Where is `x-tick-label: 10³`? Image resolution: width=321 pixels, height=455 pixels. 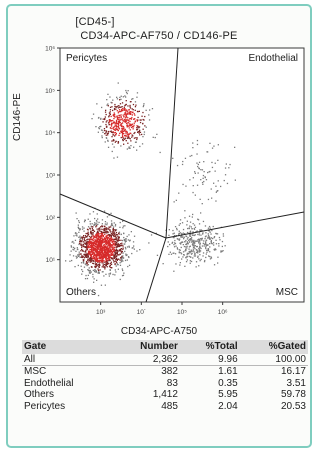
x-tick-label: 10³ is located at coordinates (101, 312).